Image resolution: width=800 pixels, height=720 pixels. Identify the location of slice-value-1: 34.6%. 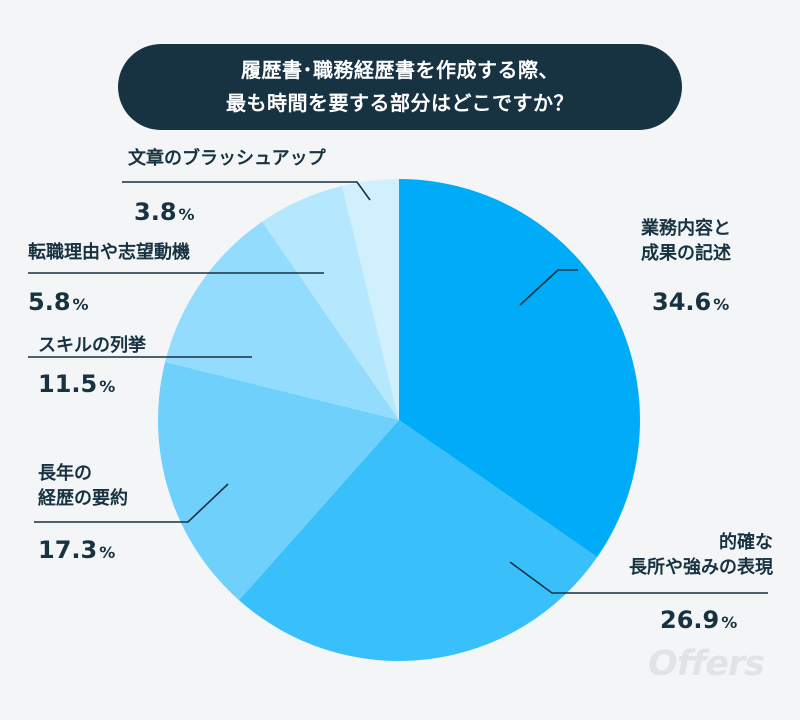
(690, 303).